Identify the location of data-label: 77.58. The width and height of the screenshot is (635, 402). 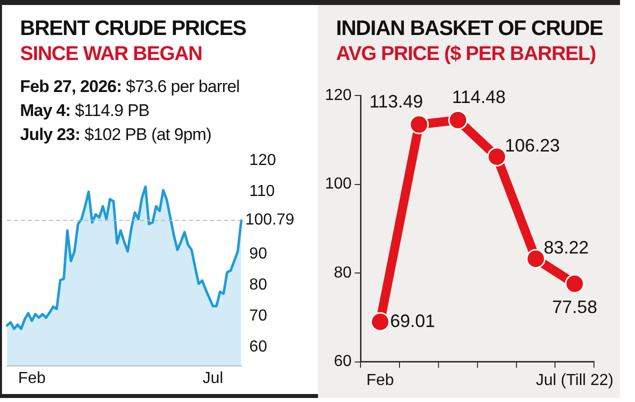
(575, 306).